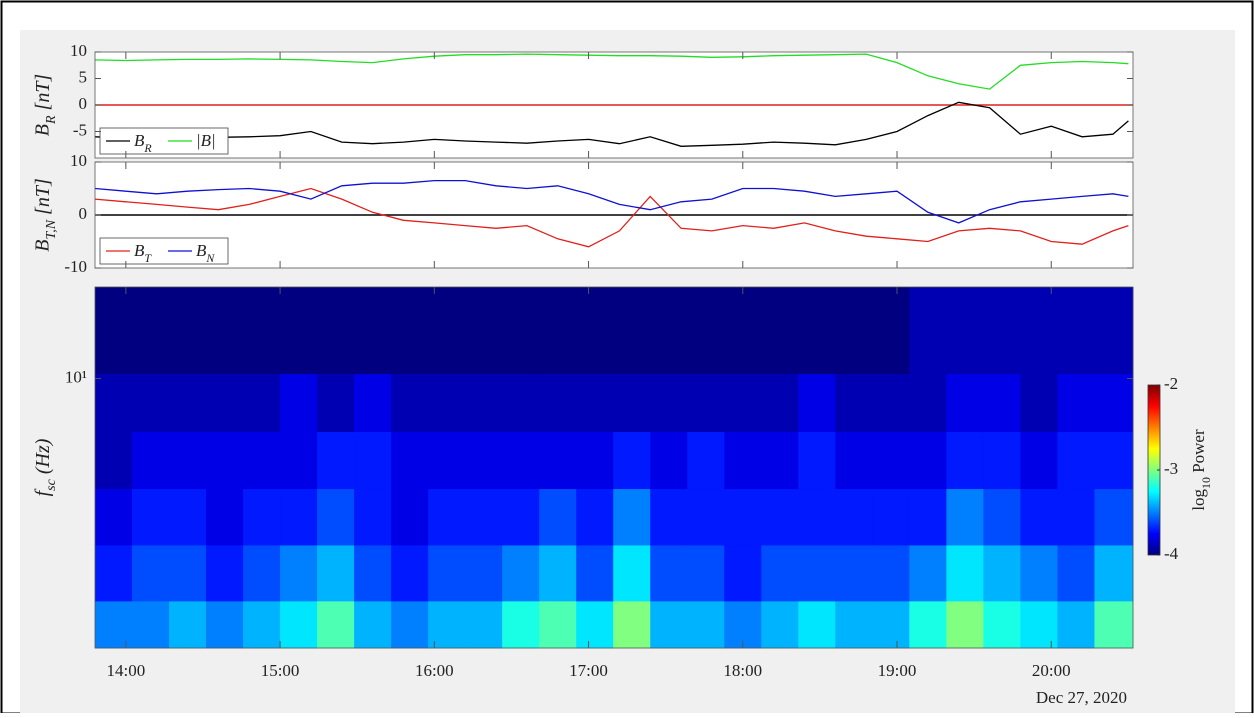 The image size is (1254, 718). Describe the element at coordinates (742, 670) in the screenshot. I see `x-tick-label: 18:00` at that location.